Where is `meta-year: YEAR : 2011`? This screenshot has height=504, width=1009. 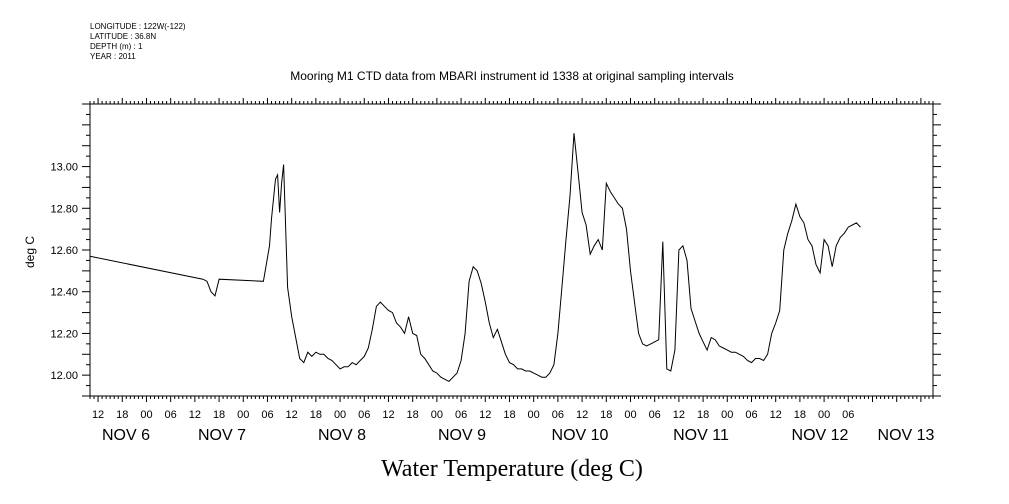
meta-year: YEAR : 2011 is located at coordinates (113, 56).